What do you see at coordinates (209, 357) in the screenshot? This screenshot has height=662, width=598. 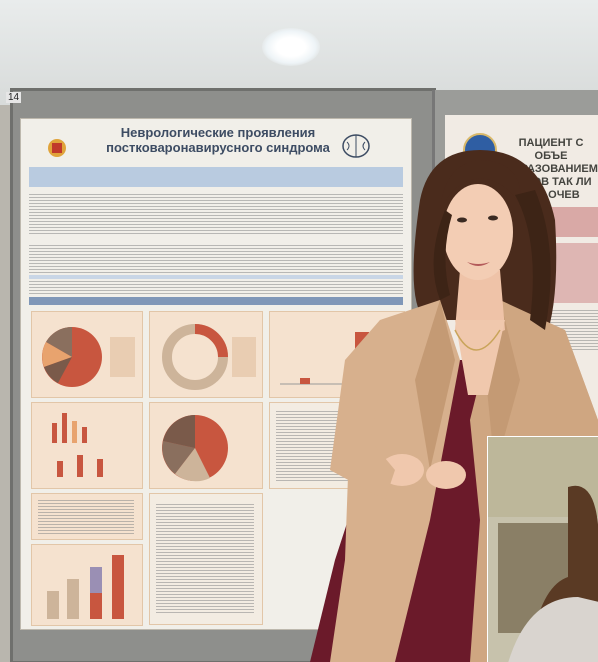 I see `donut-chart-graphic` at bounding box center [209, 357].